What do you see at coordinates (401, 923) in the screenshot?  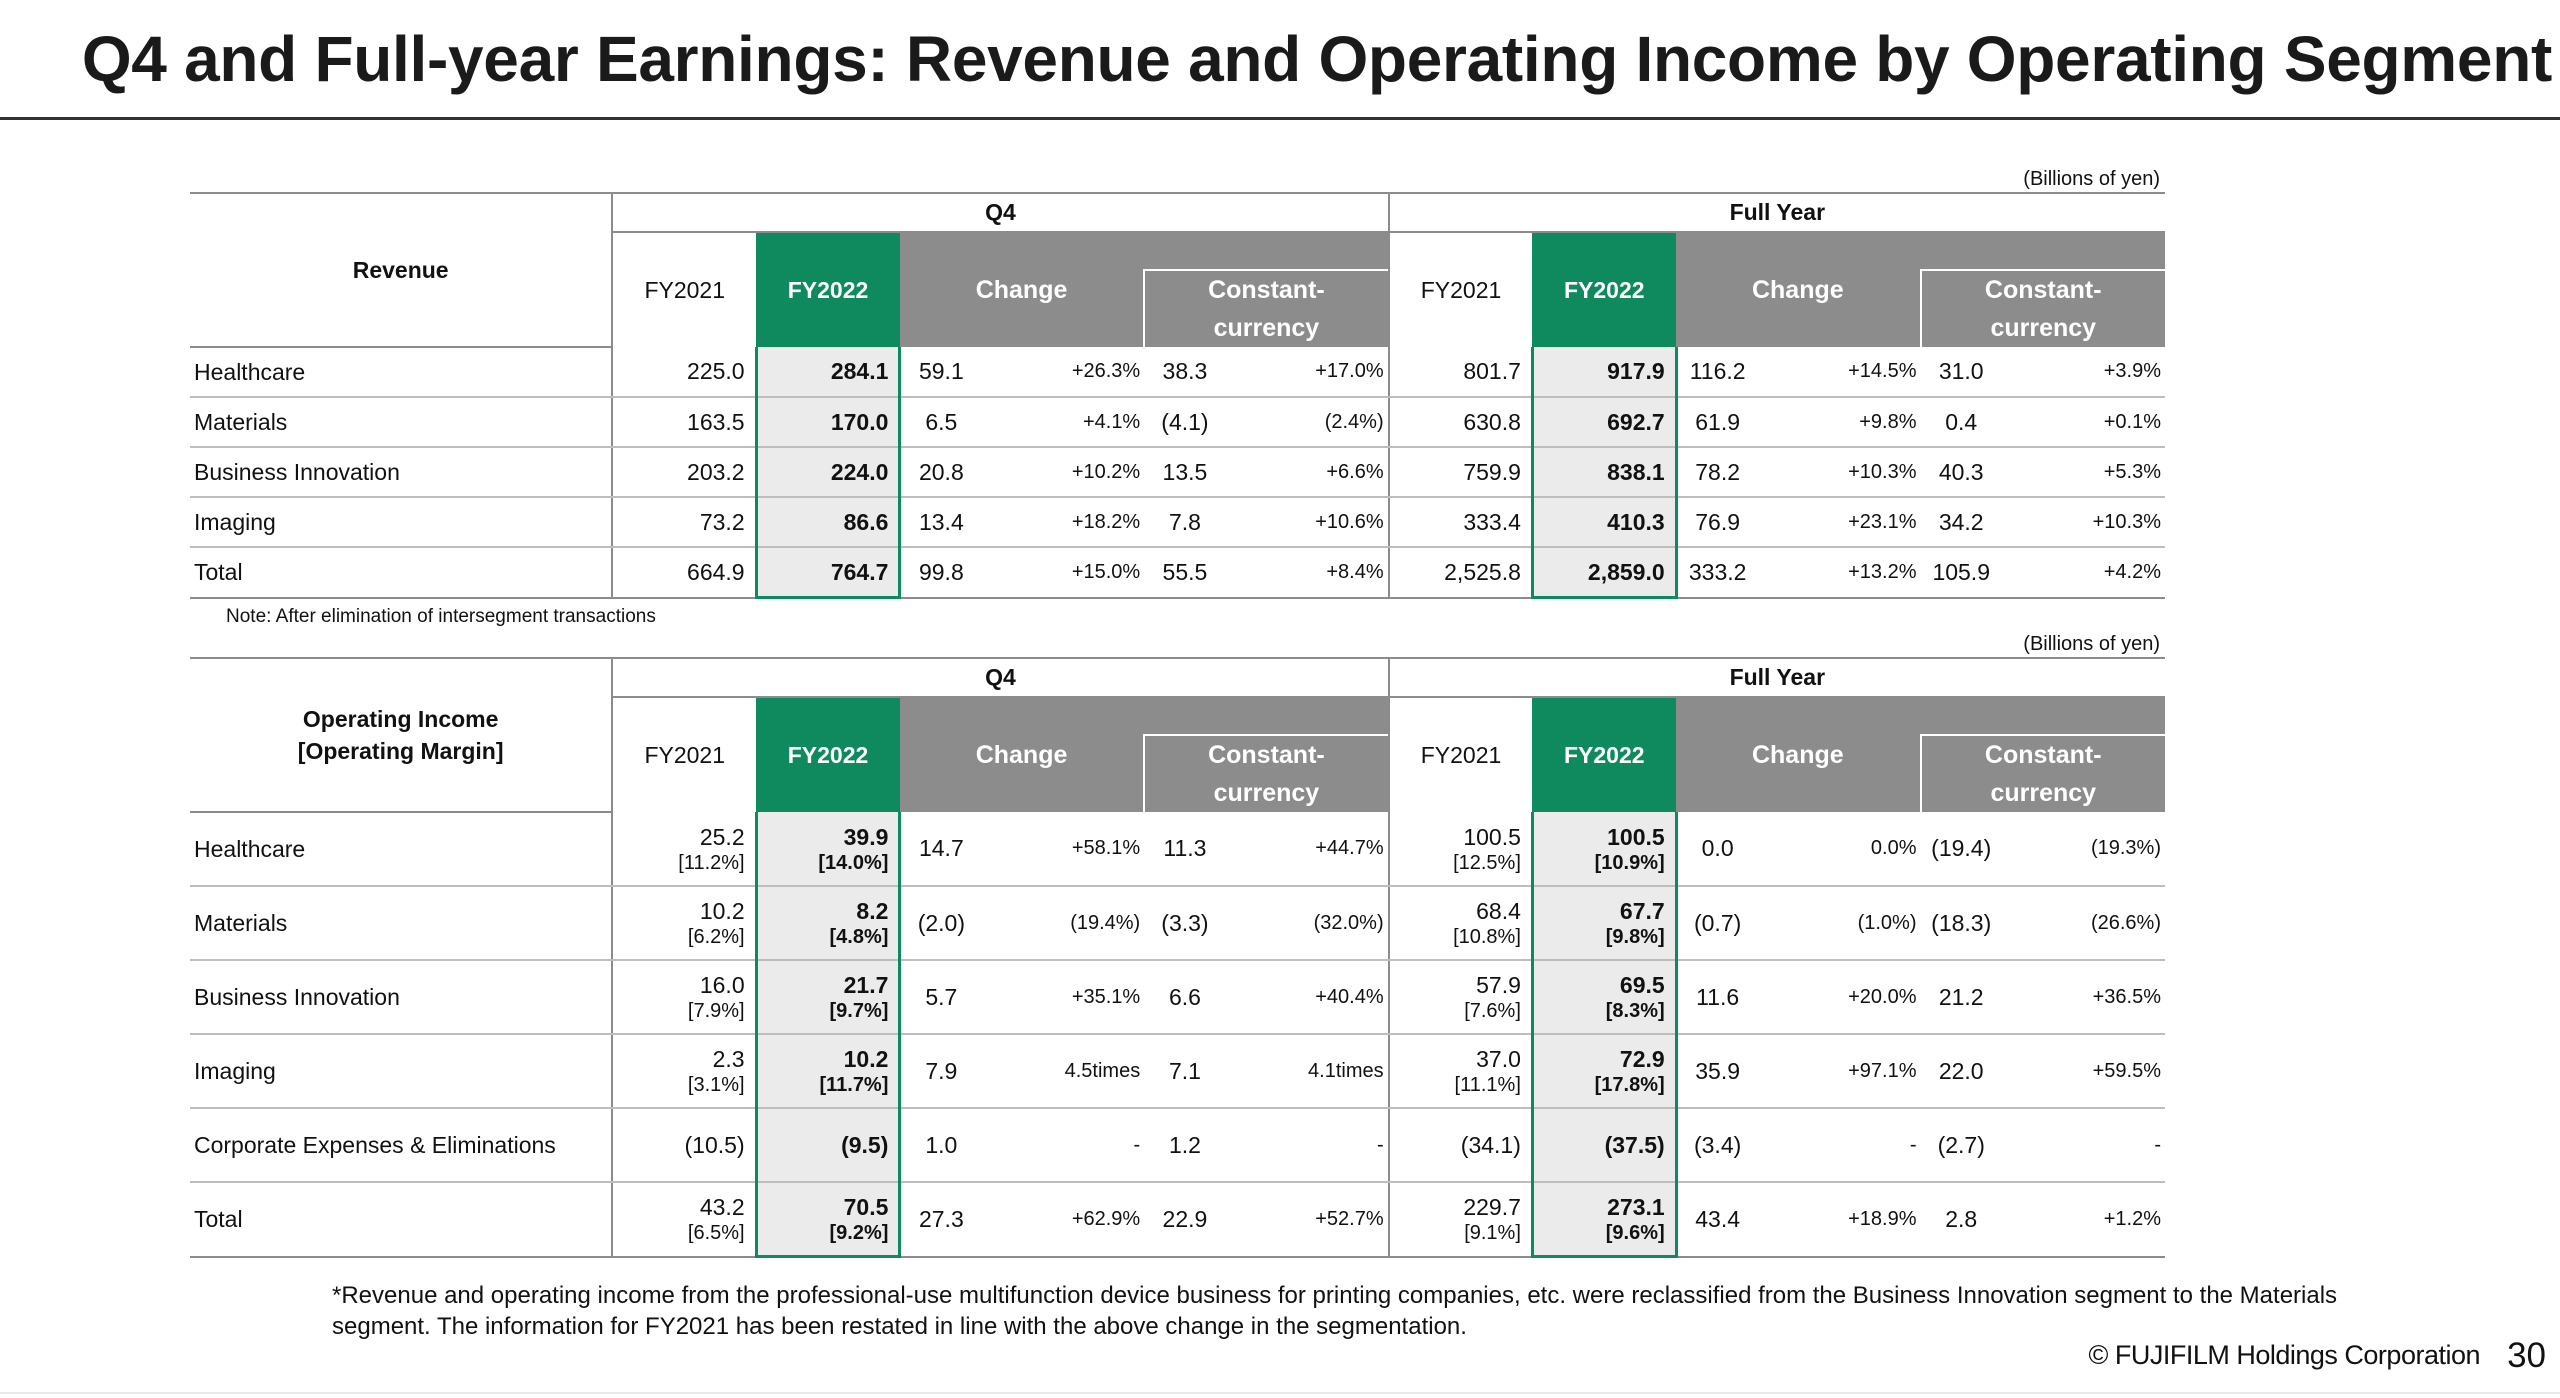 I see `segment-label: Materials` at bounding box center [401, 923].